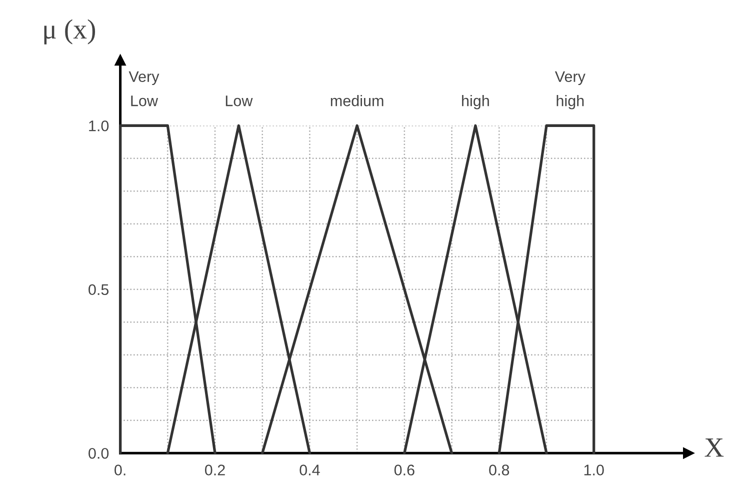 Image resolution: width=738 pixels, height=481 pixels. What do you see at coordinates (144, 88) in the screenshot?
I see `series-label: Very Low` at bounding box center [144, 88].